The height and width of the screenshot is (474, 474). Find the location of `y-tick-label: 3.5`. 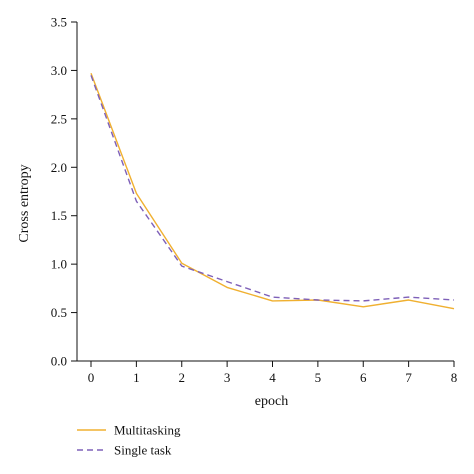

y-tick-label: 3.5 is located at coordinates (59, 22).